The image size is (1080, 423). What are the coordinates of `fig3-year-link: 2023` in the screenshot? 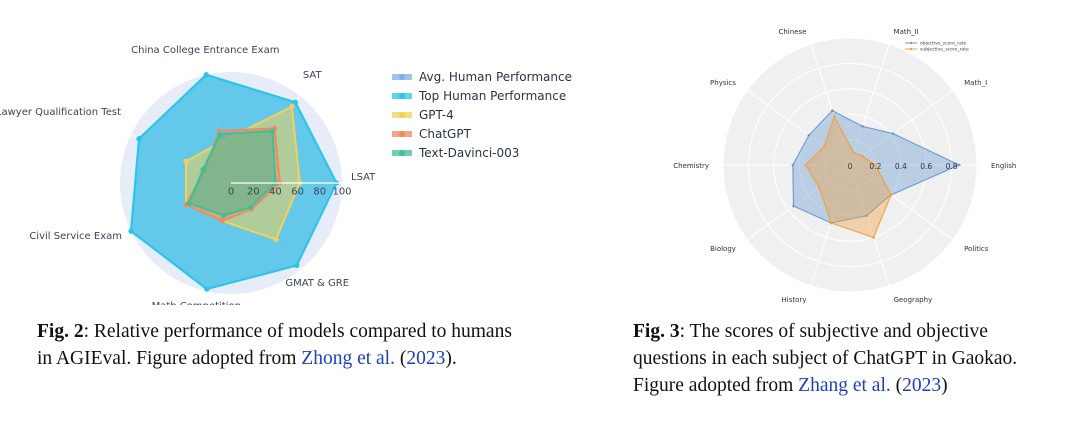 It's located at (922, 385).